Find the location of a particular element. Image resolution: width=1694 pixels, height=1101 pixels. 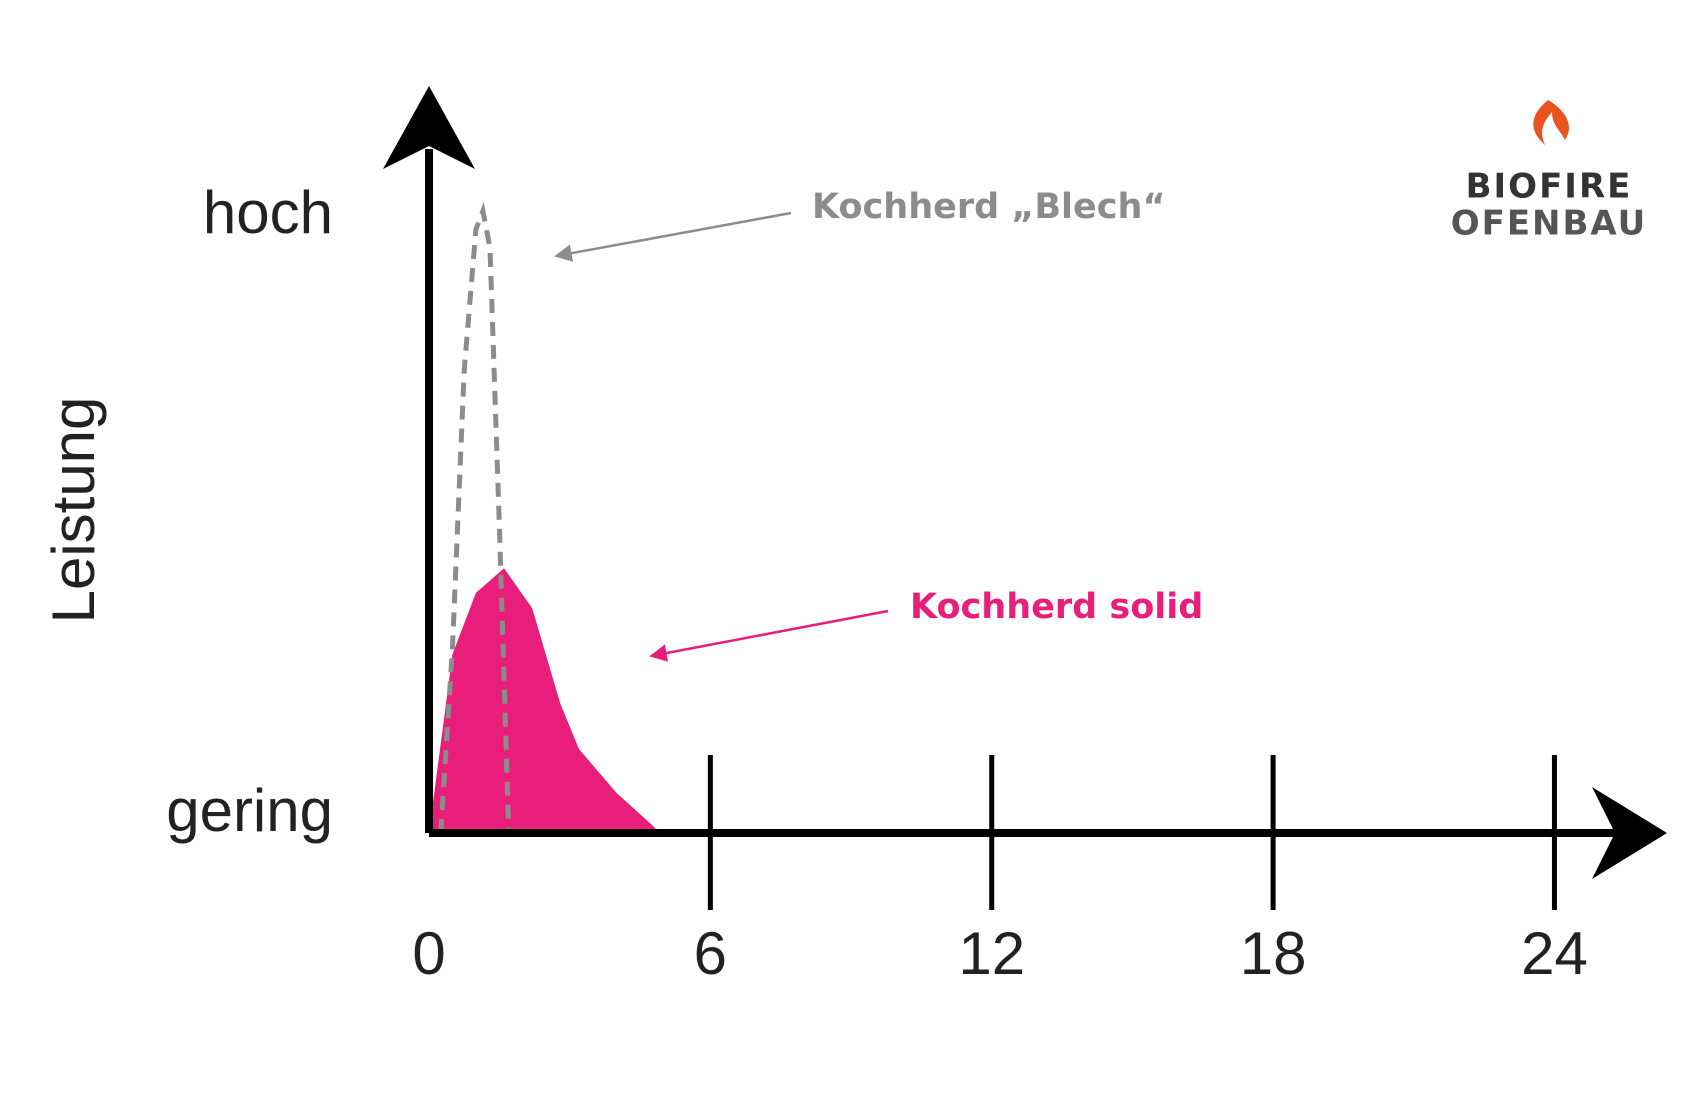

x-tick-label: 18 is located at coordinates (1273, 953).